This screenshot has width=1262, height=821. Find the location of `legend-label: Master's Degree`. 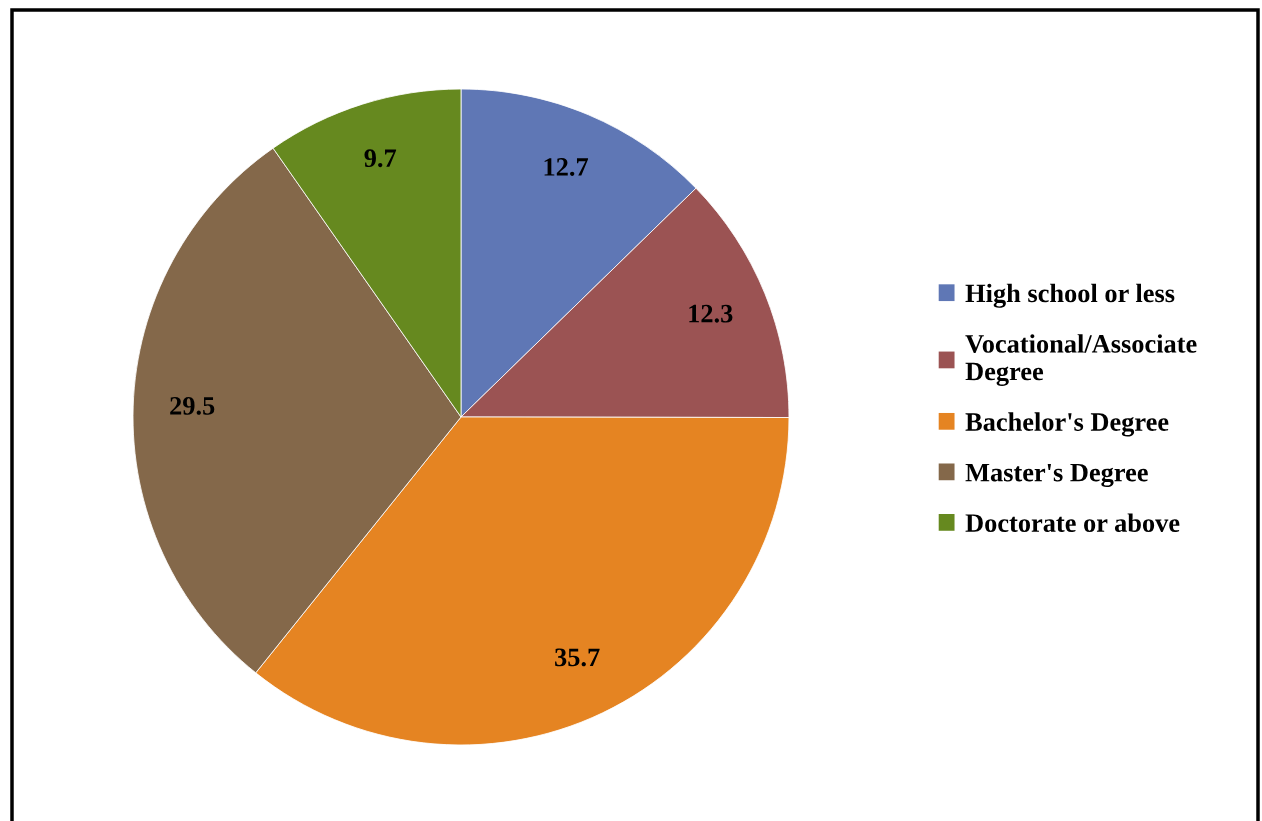

legend-label: Master's Degree is located at coordinates (1056, 475).